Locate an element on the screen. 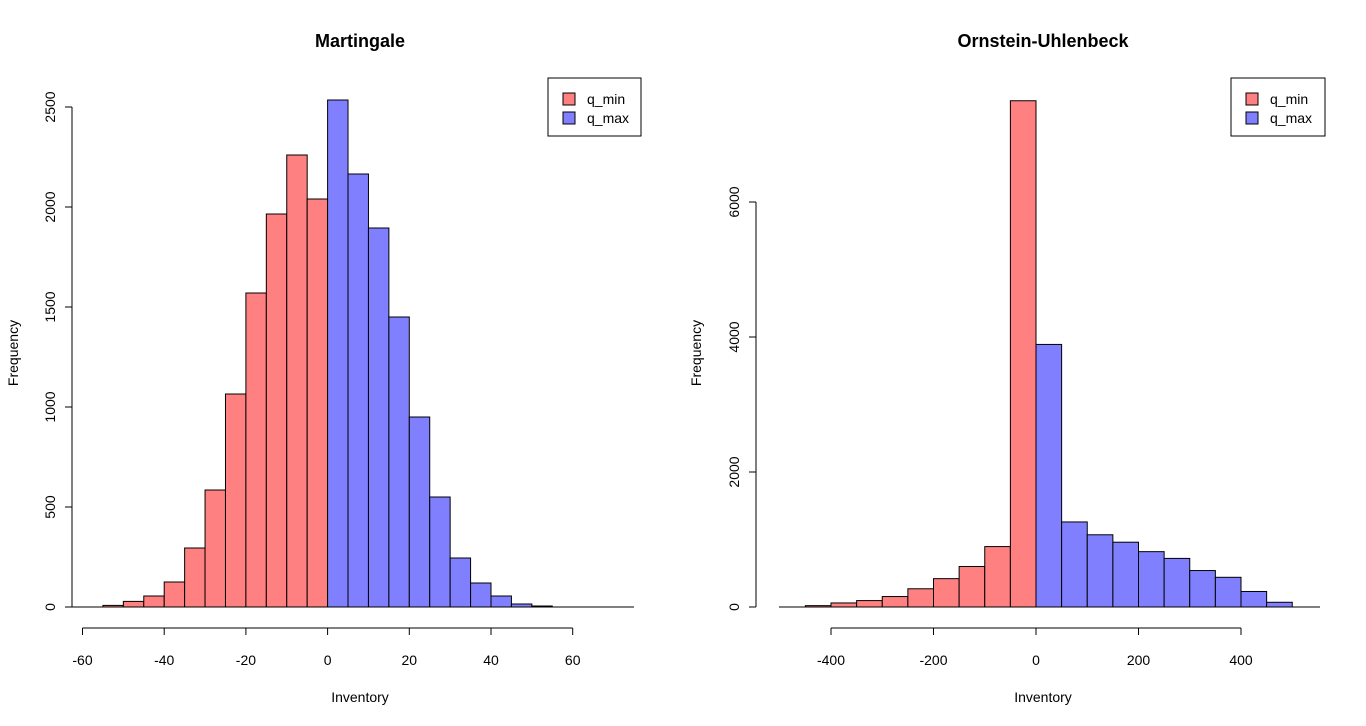 The width and height of the screenshot is (1366, 726). x-tick-label: 40 is located at coordinates (491, 660).